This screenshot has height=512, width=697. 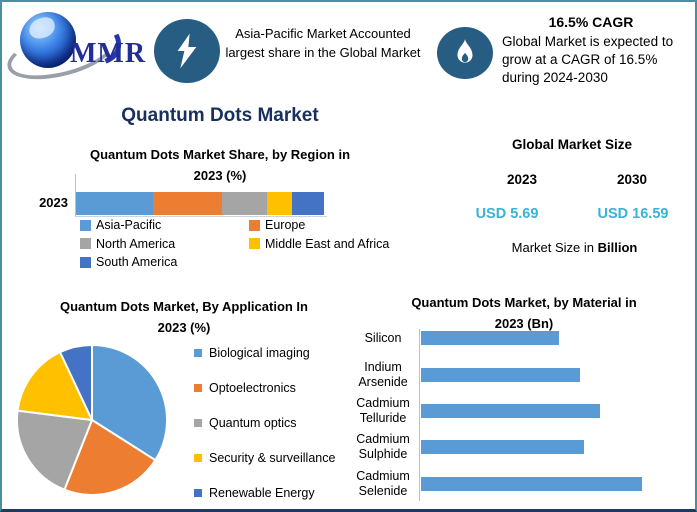 What do you see at coordinates (198, 422) in the screenshot?
I see `legend-swatch-quantum-optics` at bounding box center [198, 422].